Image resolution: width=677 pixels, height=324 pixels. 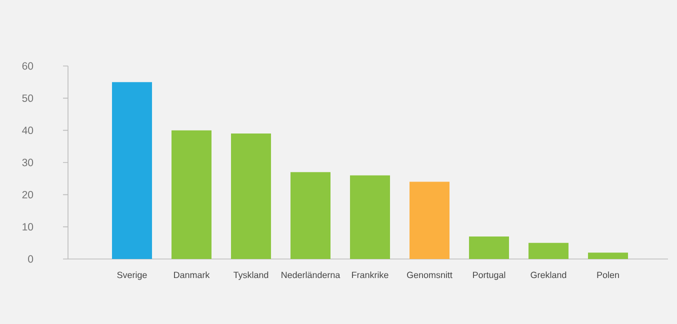 What do you see at coordinates (31, 259) in the screenshot?
I see `y-tick-label: 0` at bounding box center [31, 259].